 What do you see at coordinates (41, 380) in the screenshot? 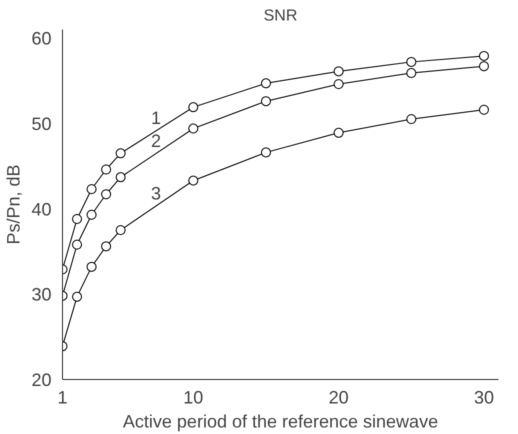
I see `y-tick-label: 20` at bounding box center [41, 380].